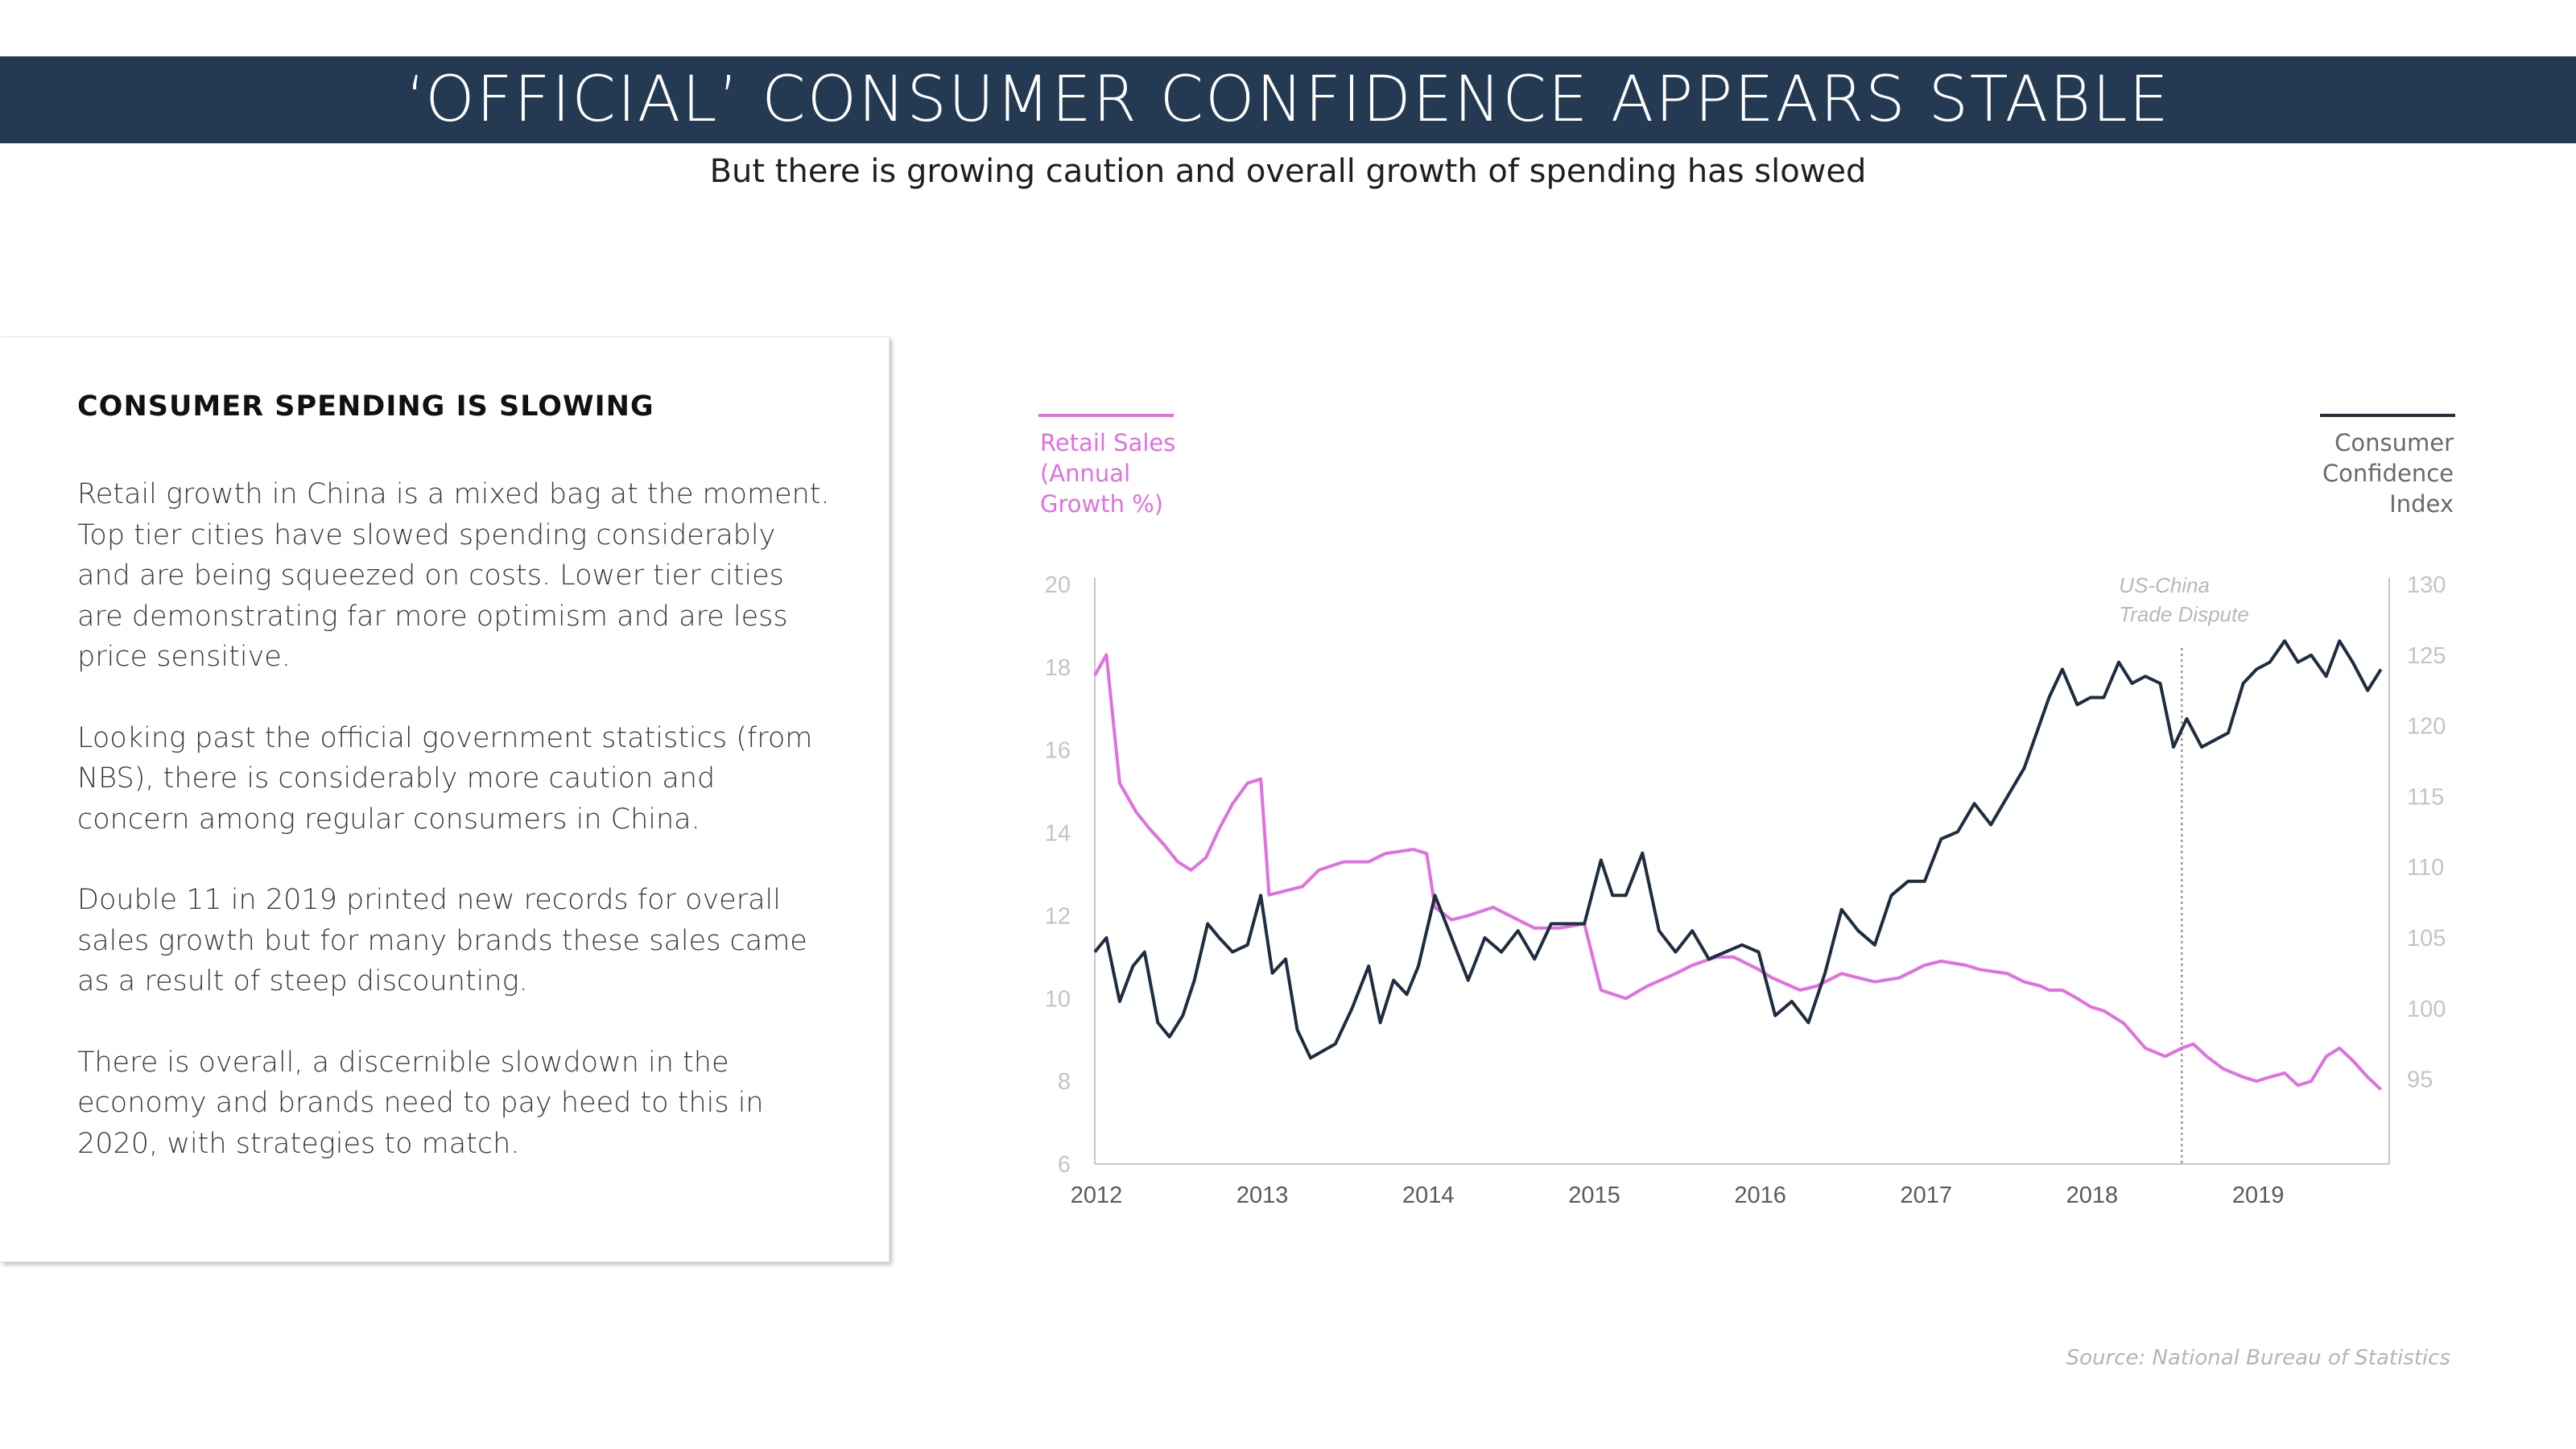 This screenshot has width=2576, height=1449. I want to click on y-right-tick-label: 125, so click(2426, 656).